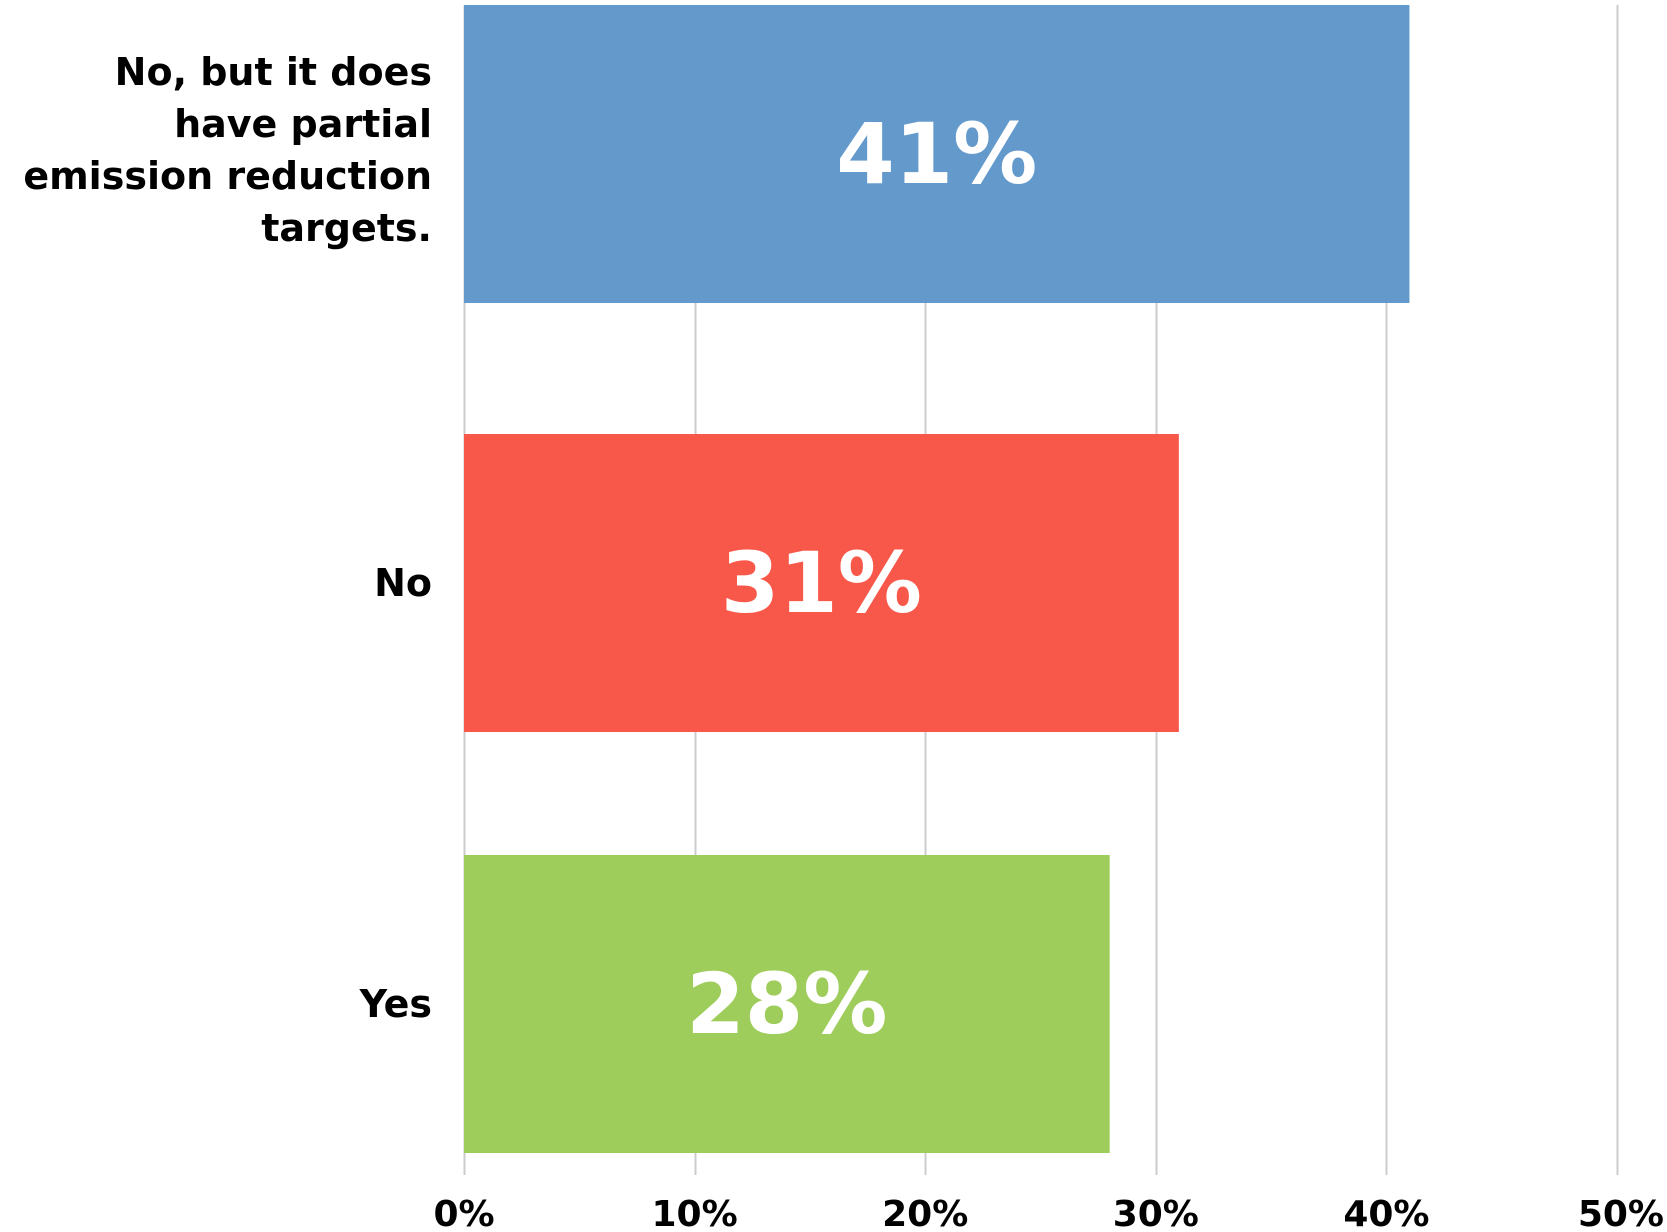  I want to click on data-label-0: 41%, so click(936, 154).